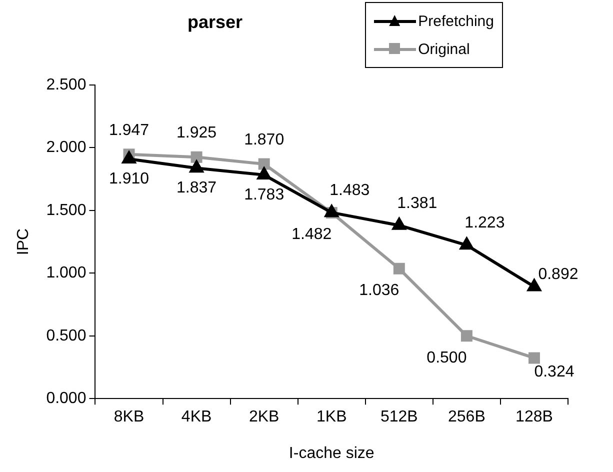  I want to click on x-tick-label: 512B, so click(399, 417).